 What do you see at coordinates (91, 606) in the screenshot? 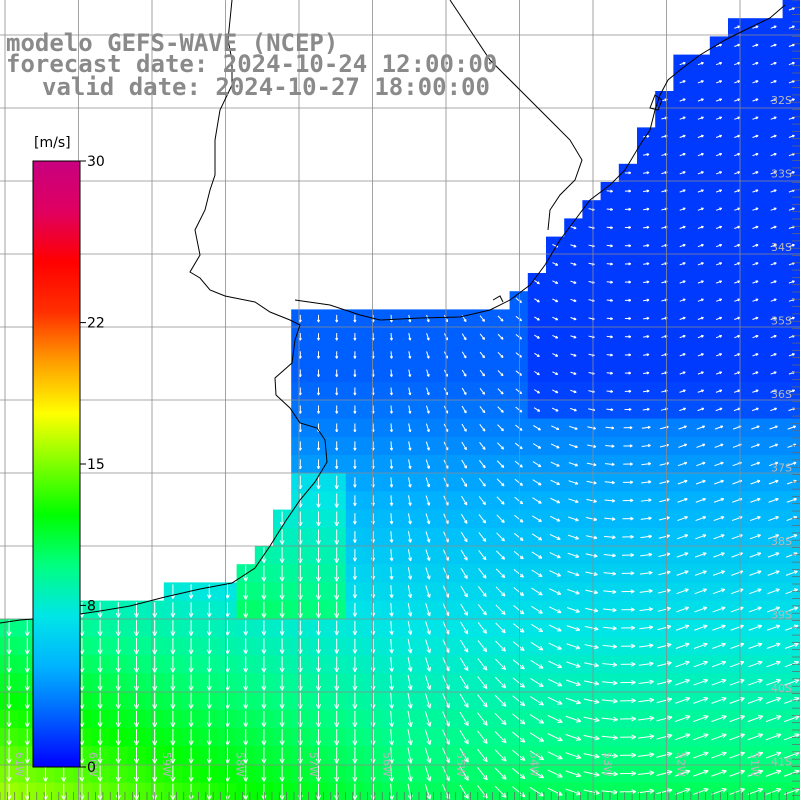
I see `colorbar-tick-label: 8` at bounding box center [91, 606].